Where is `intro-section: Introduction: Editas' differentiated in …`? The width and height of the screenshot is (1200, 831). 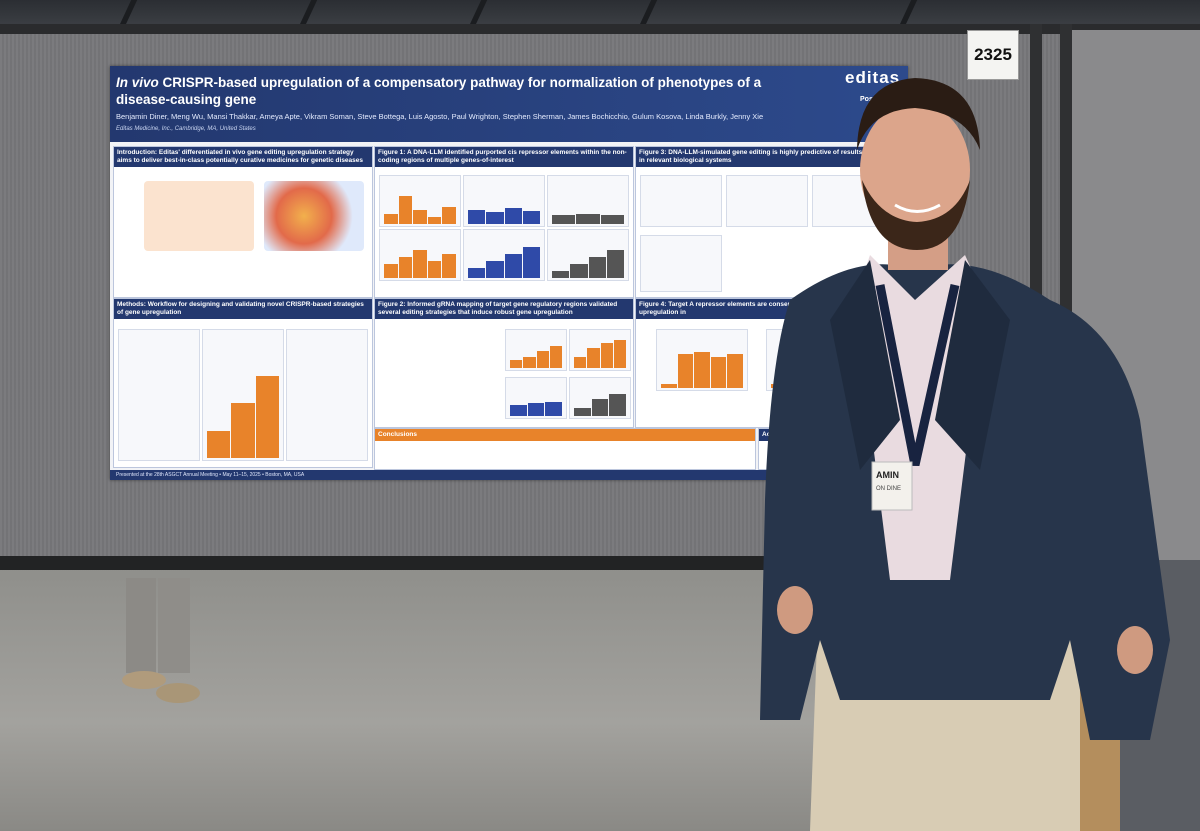
intro-section: Introduction: Editas' differentiated in … is located at coordinates (243, 222).